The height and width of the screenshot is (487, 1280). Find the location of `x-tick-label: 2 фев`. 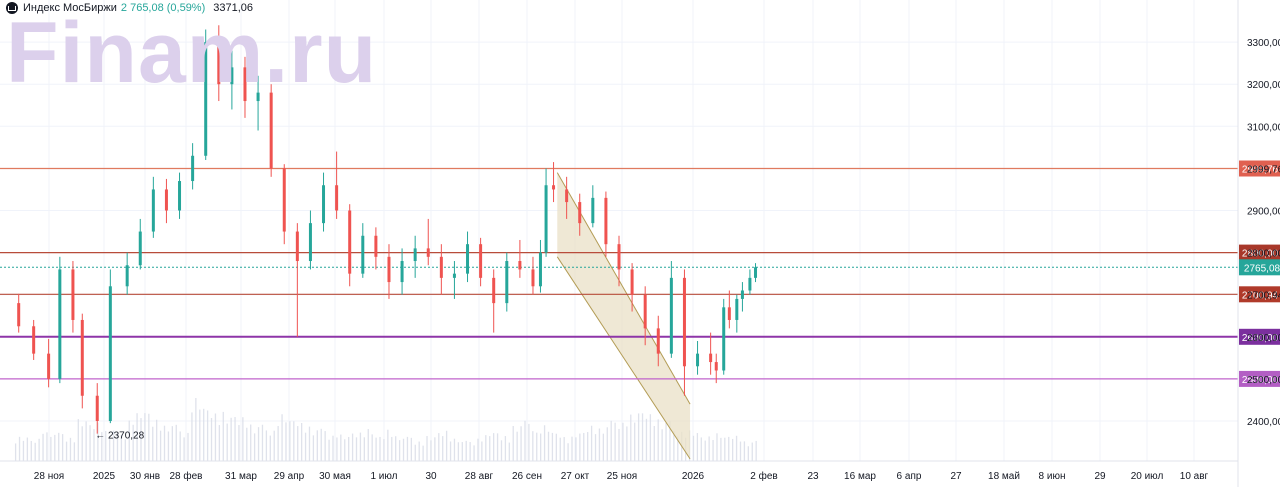

x-tick-label: 2 фев is located at coordinates (763, 476).